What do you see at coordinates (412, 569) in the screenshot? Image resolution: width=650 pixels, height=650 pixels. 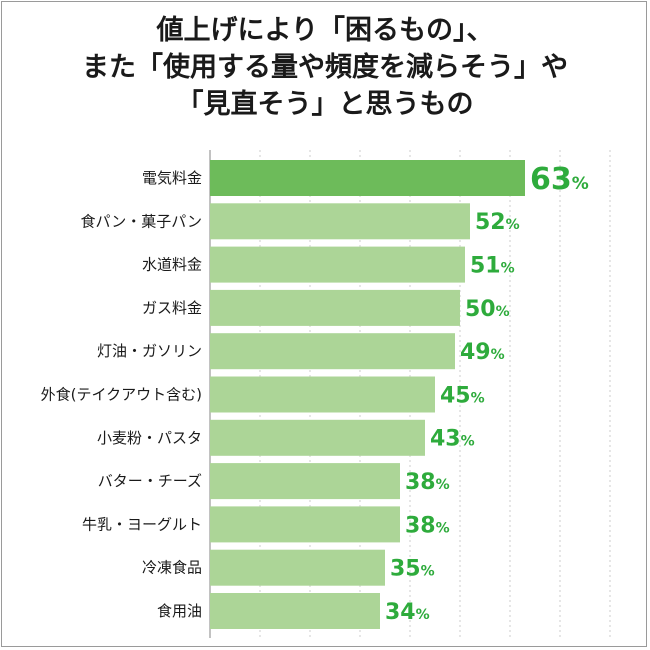 I see `value-label: 35%` at bounding box center [412, 569].